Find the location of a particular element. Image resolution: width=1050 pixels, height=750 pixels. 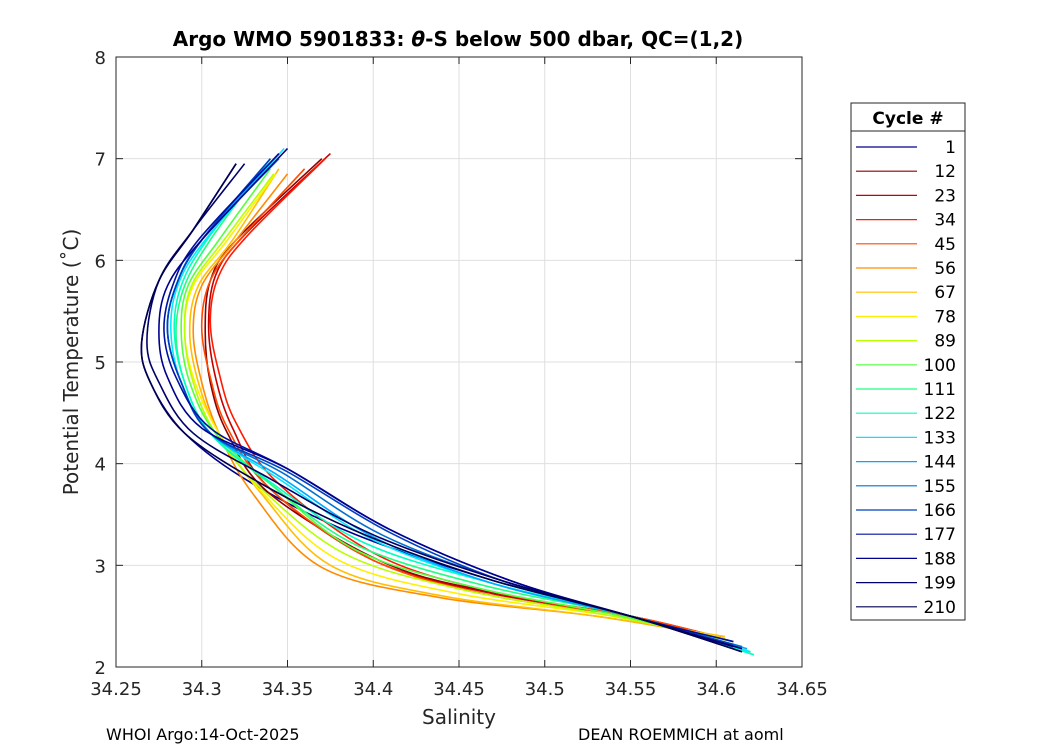

x-tick-label: 34.65 is located at coordinates (802, 689).